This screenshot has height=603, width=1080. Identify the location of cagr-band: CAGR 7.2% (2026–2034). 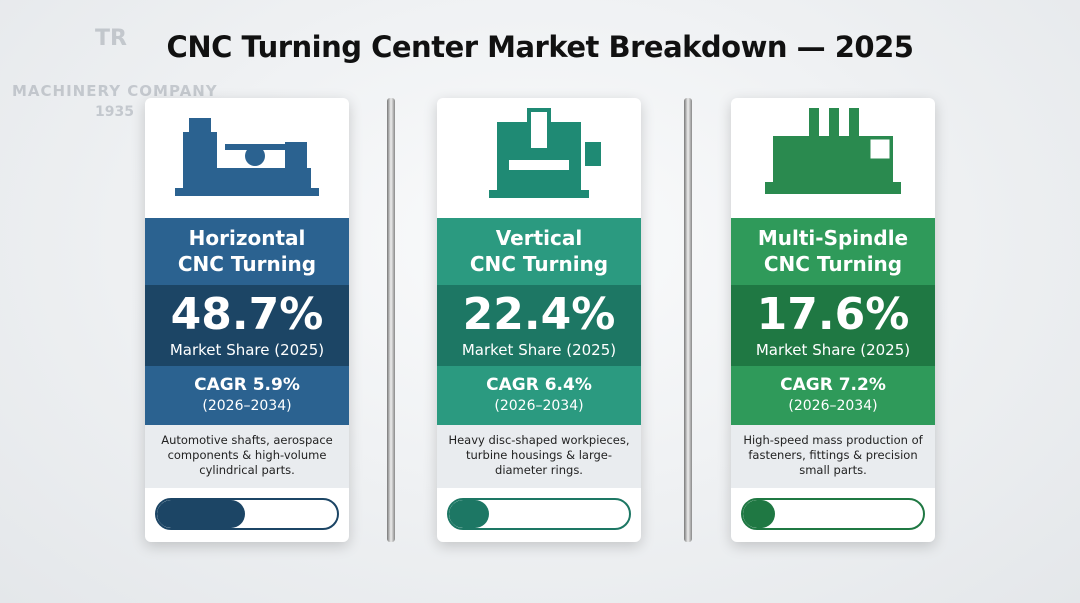
(833, 395).